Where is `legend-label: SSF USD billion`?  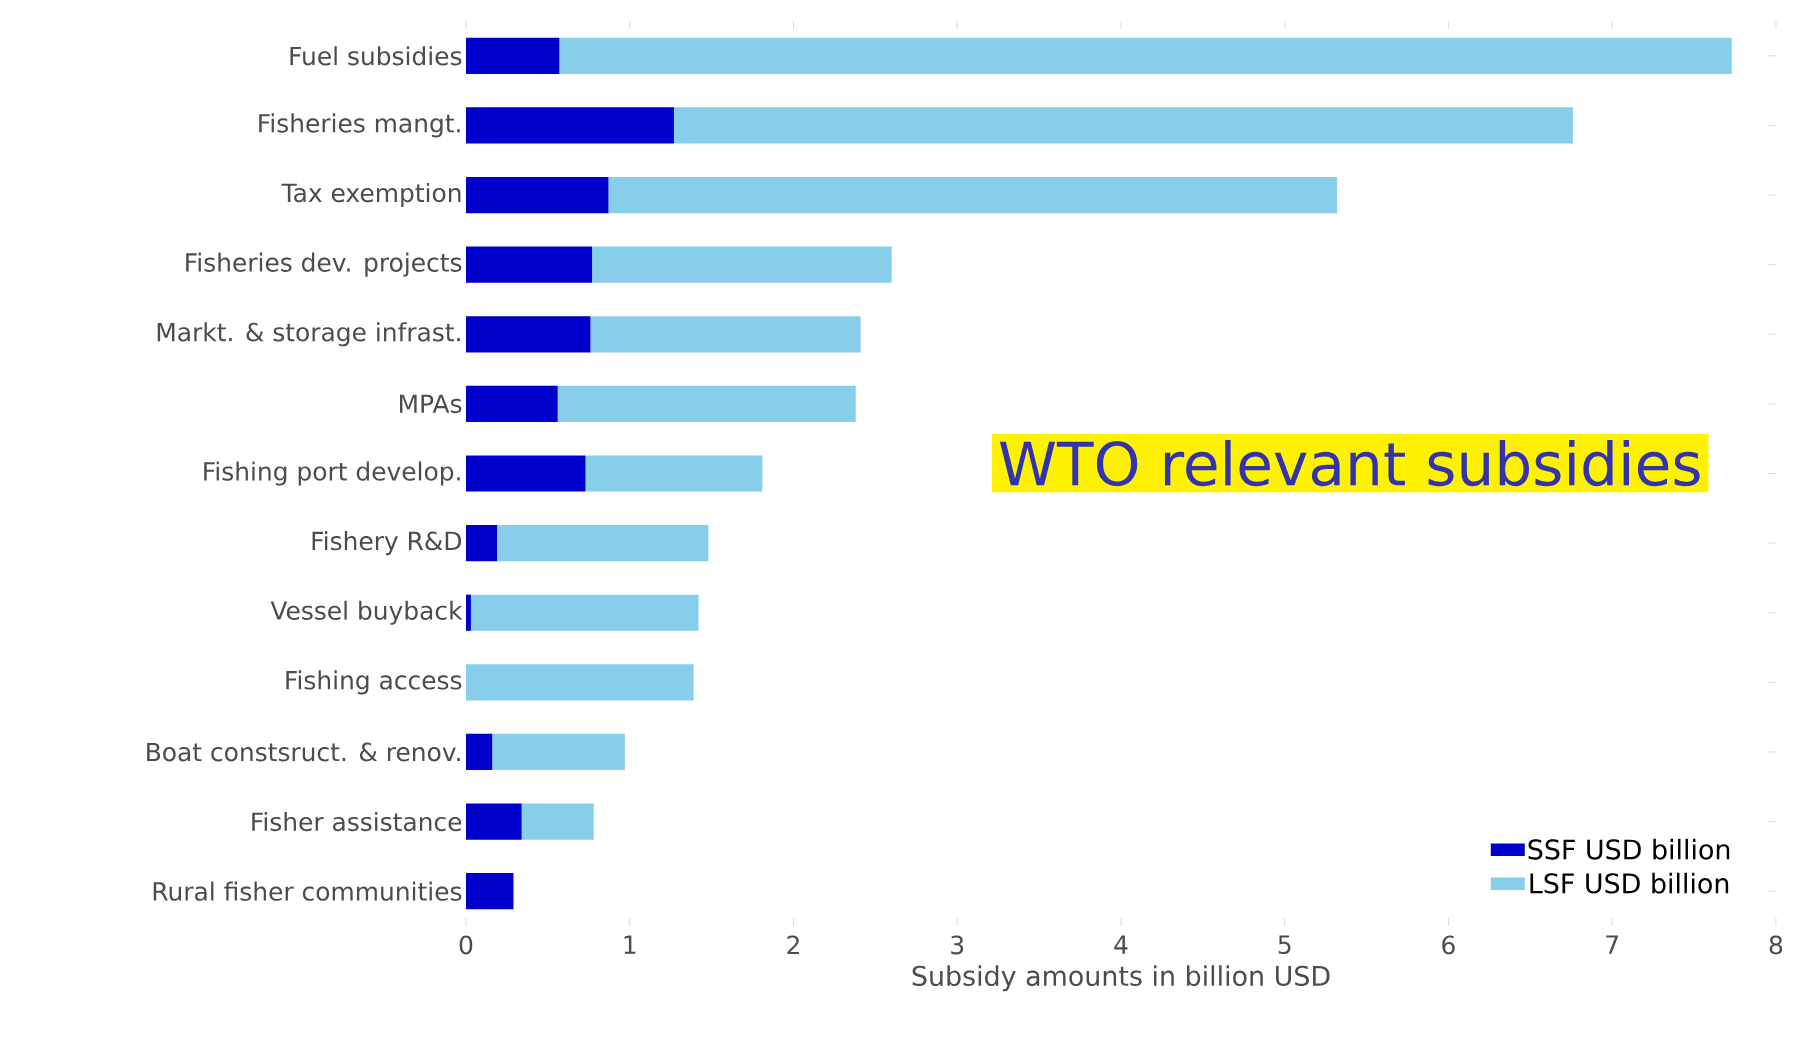
legend-label: SSF USD billion is located at coordinates (1629, 849).